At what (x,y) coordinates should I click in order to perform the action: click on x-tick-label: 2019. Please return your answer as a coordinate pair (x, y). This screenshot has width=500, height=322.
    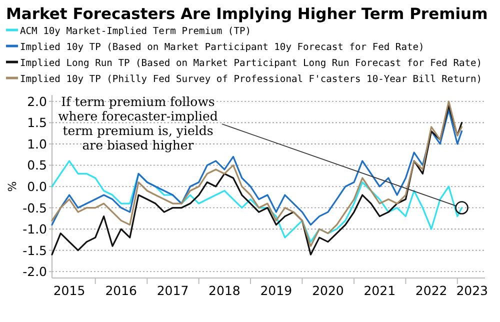
    Looking at the image, I should click on (276, 290).